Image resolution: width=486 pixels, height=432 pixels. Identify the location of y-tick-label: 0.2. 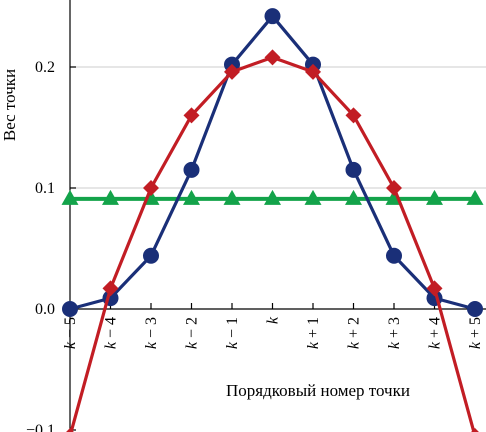
(45, 67).